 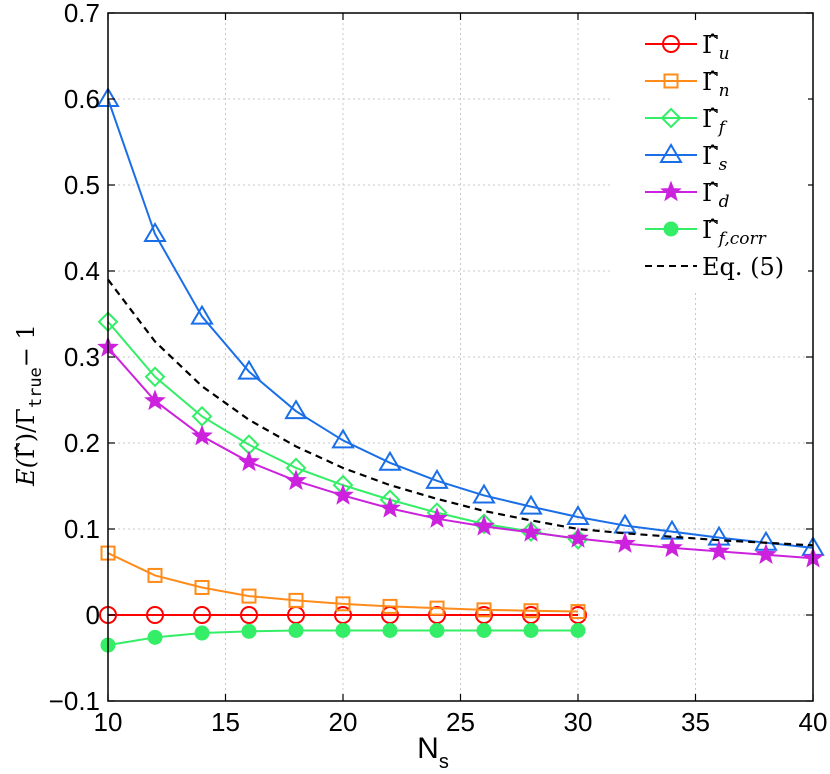 What do you see at coordinates (687, 195) in the screenshot?
I see `legend-item: Γ̂d` at bounding box center [687, 195].